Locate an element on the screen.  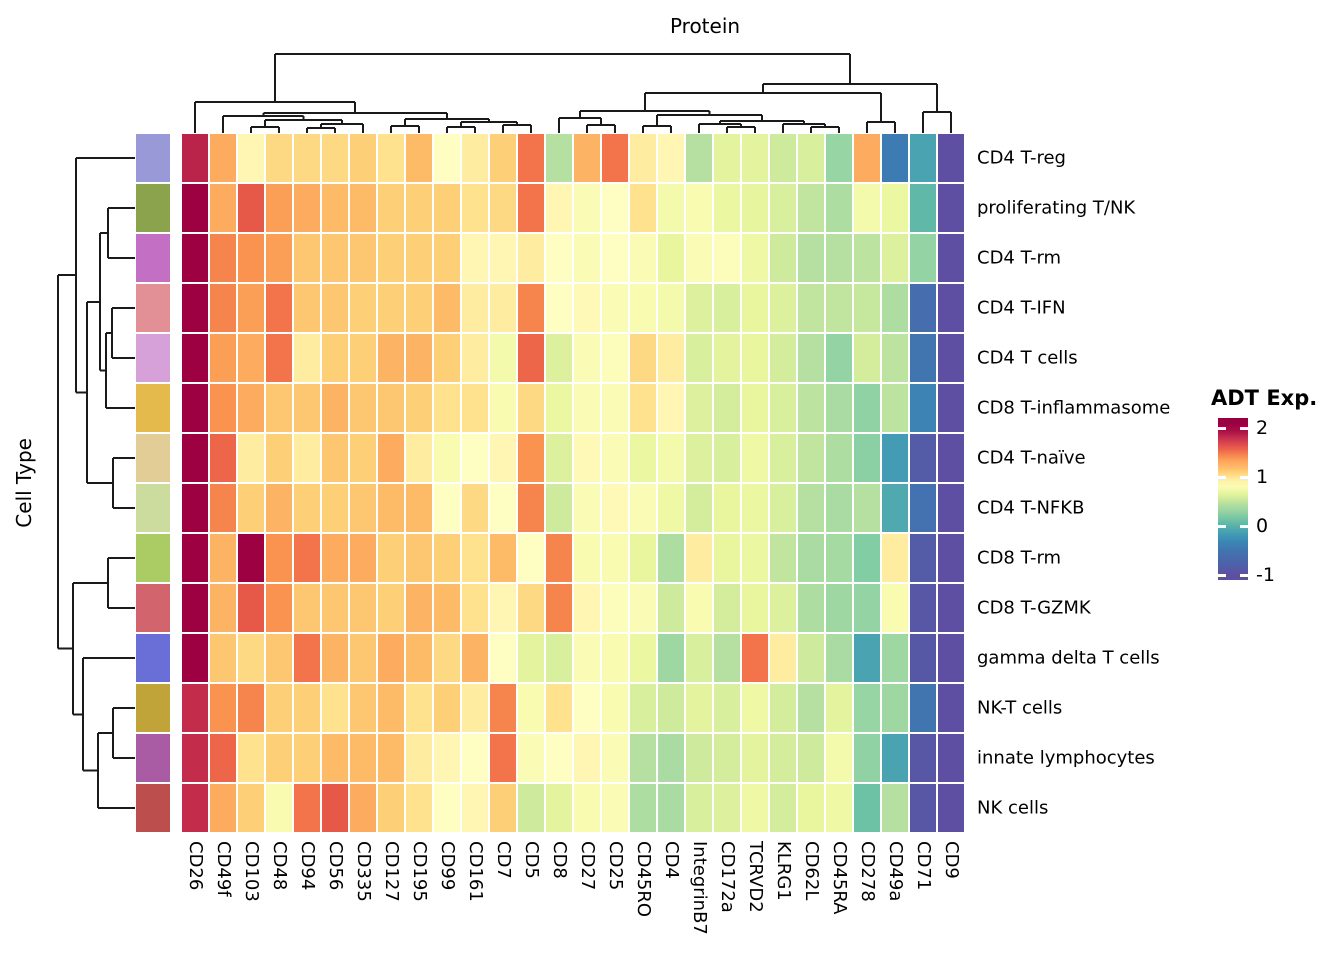
column-label: CD48 is located at coordinates (279, 866).